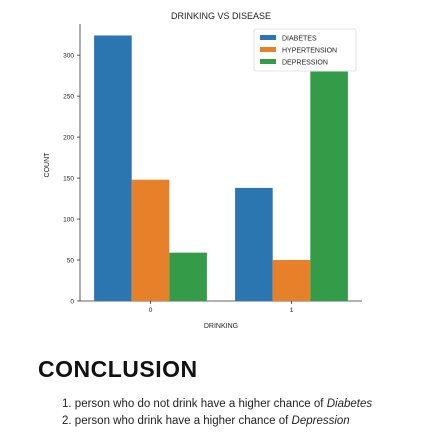 The height and width of the screenshot is (440, 427). I want to click on legend: DIABETES HYPERTENSION DEPRESSION, so click(305, 50).